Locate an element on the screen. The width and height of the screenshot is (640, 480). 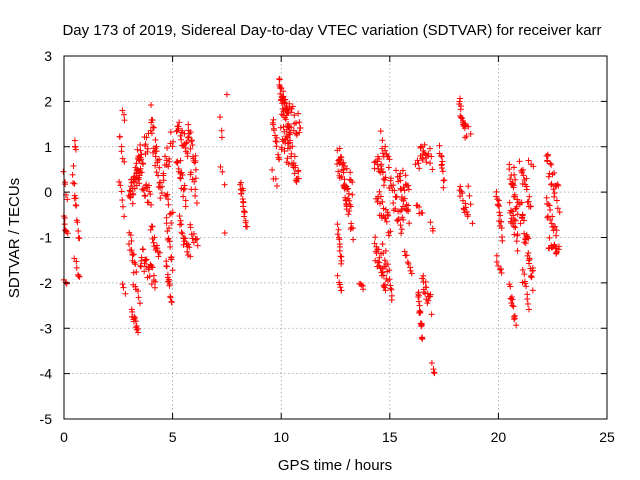
y-tick-label: 1 is located at coordinates (48, 147).